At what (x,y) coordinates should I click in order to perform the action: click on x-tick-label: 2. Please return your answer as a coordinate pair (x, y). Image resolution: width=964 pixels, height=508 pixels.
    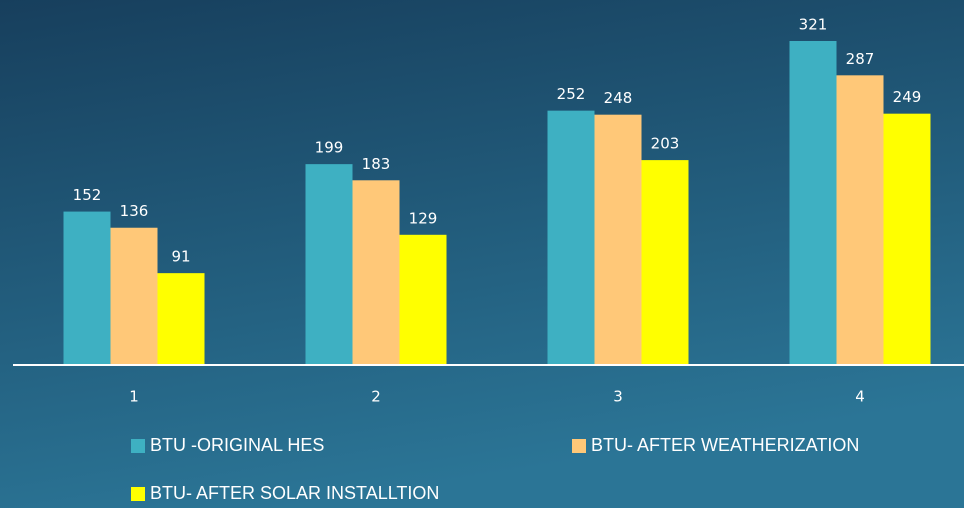
    Looking at the image, I should click on (376, 397).